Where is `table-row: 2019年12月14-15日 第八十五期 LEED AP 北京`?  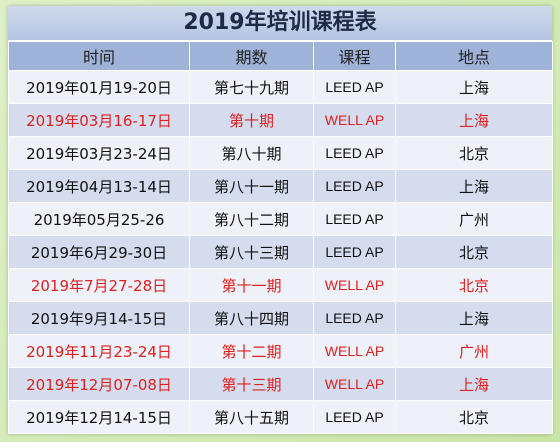
table-row: 2019年12月14-15日 第八十五期 LEED AP 北京 is located at coordinates (280, 417).